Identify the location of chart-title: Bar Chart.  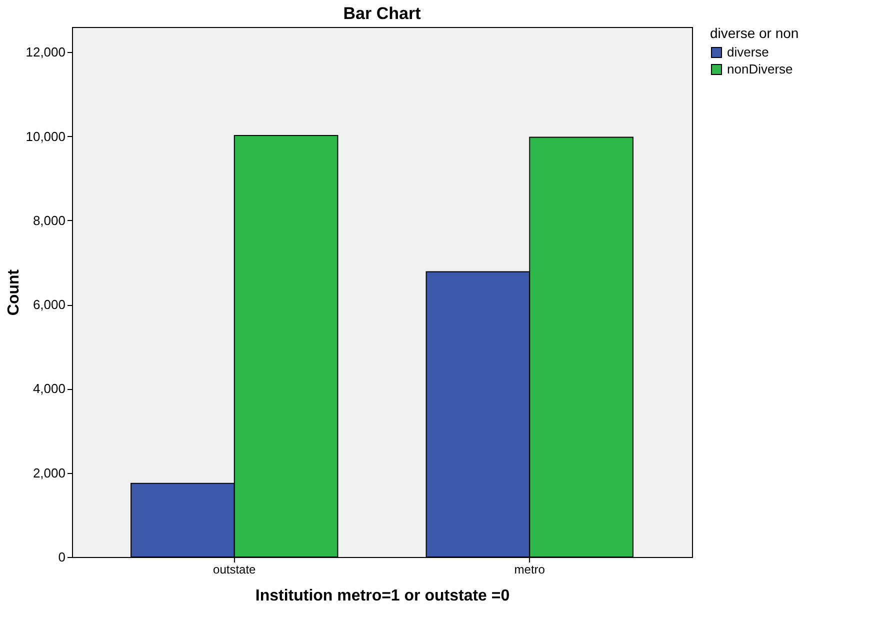
(382, 13).